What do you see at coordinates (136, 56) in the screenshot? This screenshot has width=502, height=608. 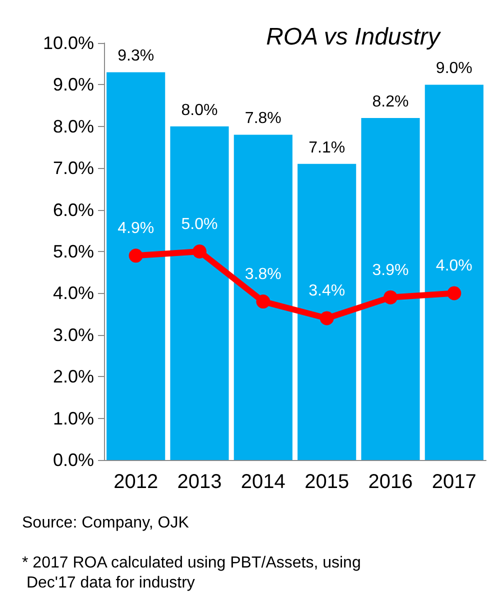 I see `data-label: 9.3%` at bounding box center [136, 56].